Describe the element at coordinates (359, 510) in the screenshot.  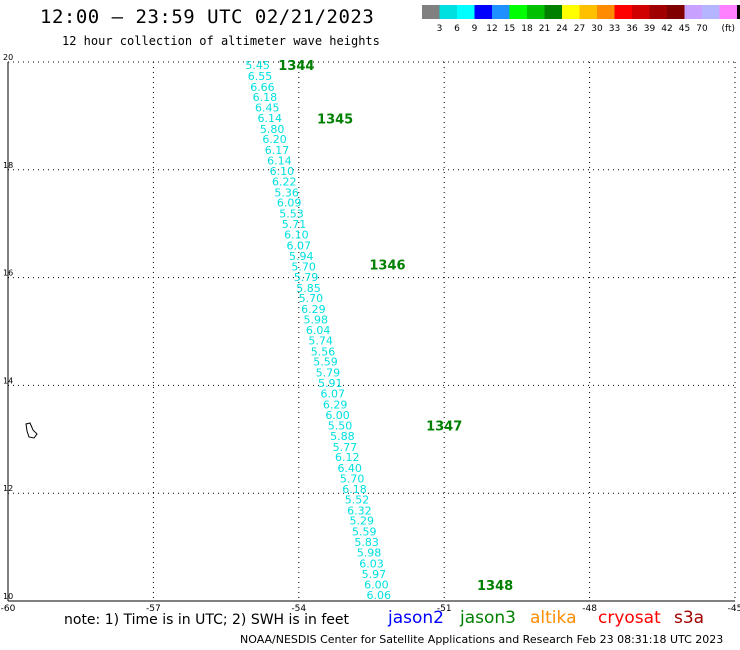
I see `wave-height-value: 6.32` at that location.